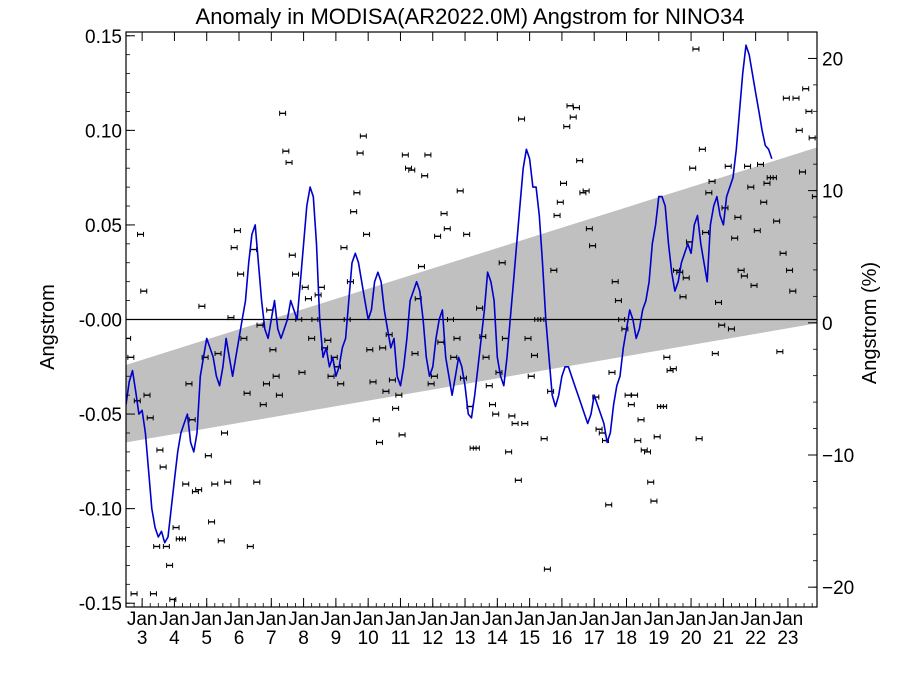 Image resolution: width=900 pixels, height=675 pixels. What do you see at coordinates (838, 456) in the screenshot?
I see `y-tick-label-right: −10` at bounding box center [838, 456].